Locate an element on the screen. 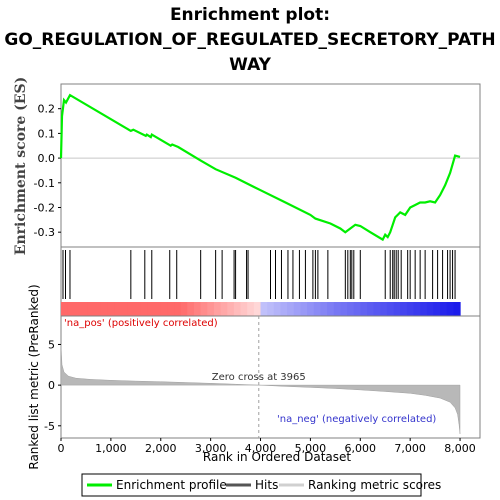 The image size is (500, 500). es-tick-label: 0.0 is located at coordinates (47, 158).